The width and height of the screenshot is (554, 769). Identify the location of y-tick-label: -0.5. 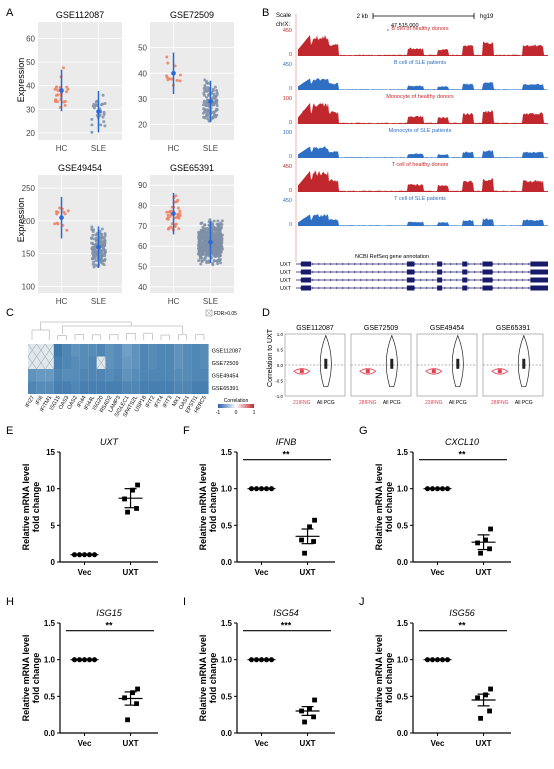
(279, 381).